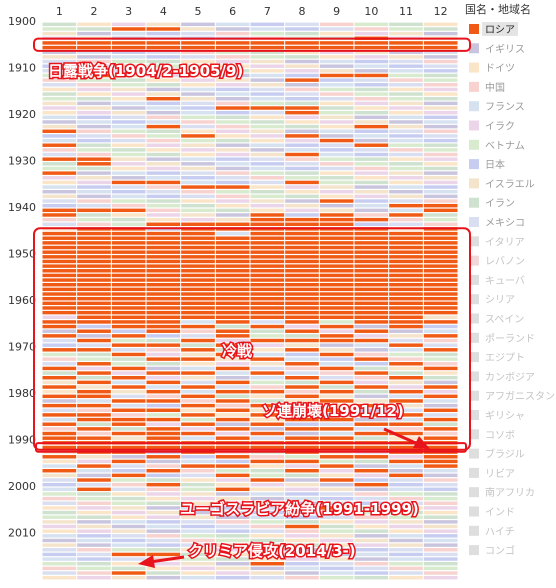 The height and width of the screenshot is (588, 556). Describe the element at coordinates (500, 532) in the screenshot. I see `legend-item-26: ハイチ` at that location.